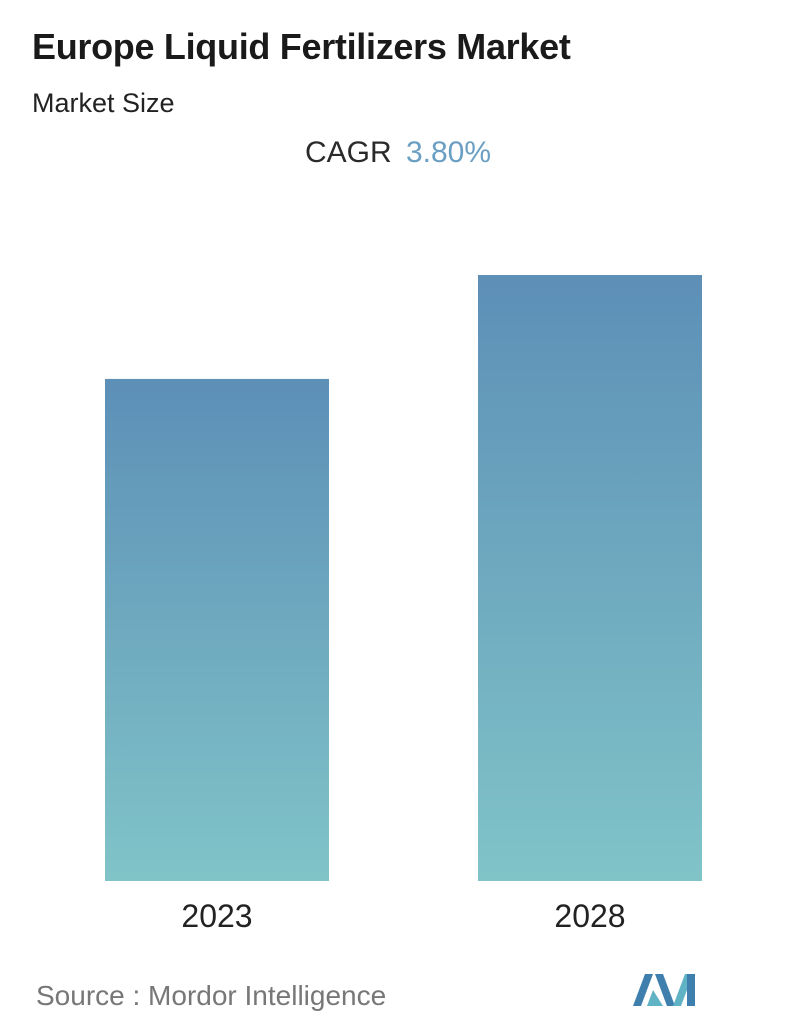  Describe the element at coordinates (211, 995) in the screenshot. I see `source-note: Source : Mordor Intelligence` at that location.